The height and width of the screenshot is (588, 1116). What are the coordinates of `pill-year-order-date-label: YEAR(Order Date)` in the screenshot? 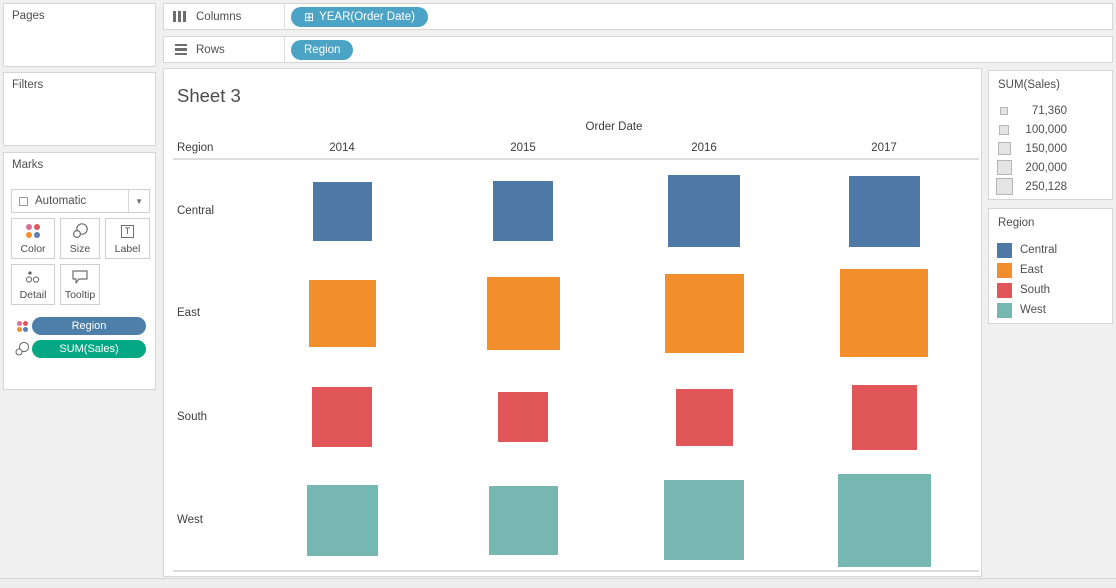 It's located at (367, 16).